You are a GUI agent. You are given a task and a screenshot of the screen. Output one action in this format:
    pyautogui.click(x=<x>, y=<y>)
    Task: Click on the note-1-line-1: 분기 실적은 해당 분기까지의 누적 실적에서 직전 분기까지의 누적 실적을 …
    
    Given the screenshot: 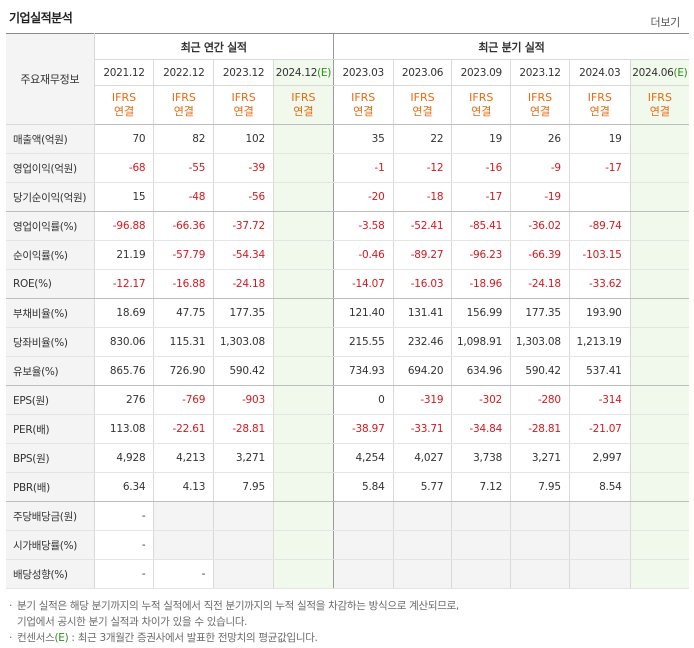 What is the action you would take?
    pyautogui.click(x=238, y=606)
    